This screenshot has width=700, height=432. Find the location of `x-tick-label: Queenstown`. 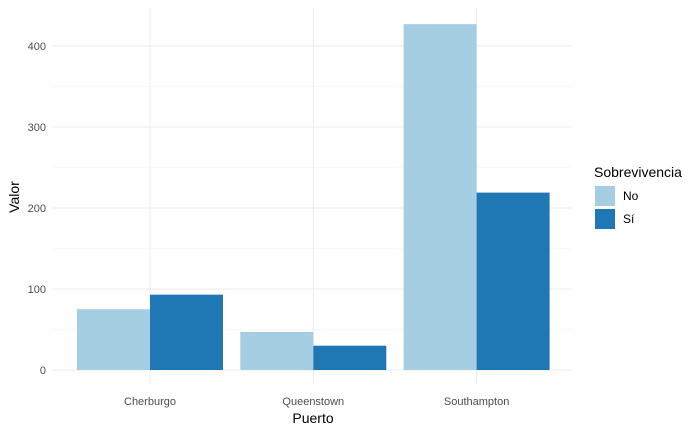

x-tick-label: Queenstown is located at coordinates (313, 402).